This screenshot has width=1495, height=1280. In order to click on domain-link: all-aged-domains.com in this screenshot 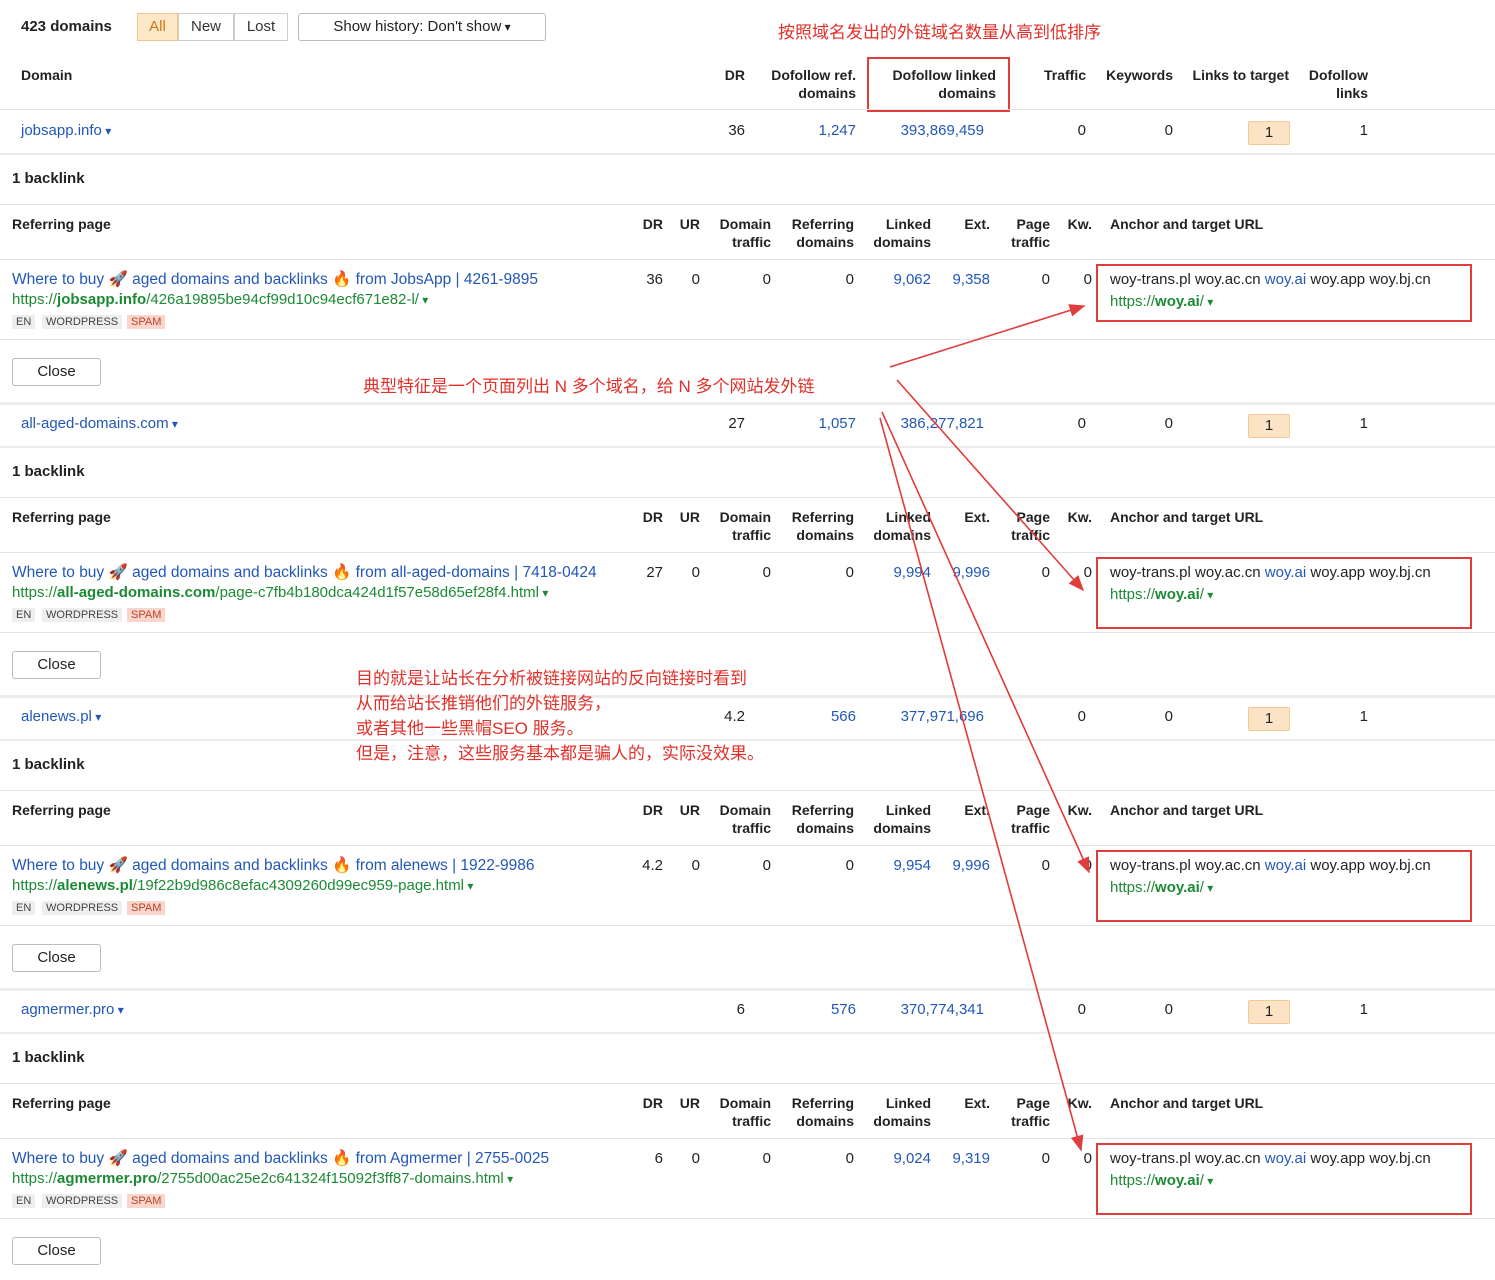, I will do `click(99, 424)`.